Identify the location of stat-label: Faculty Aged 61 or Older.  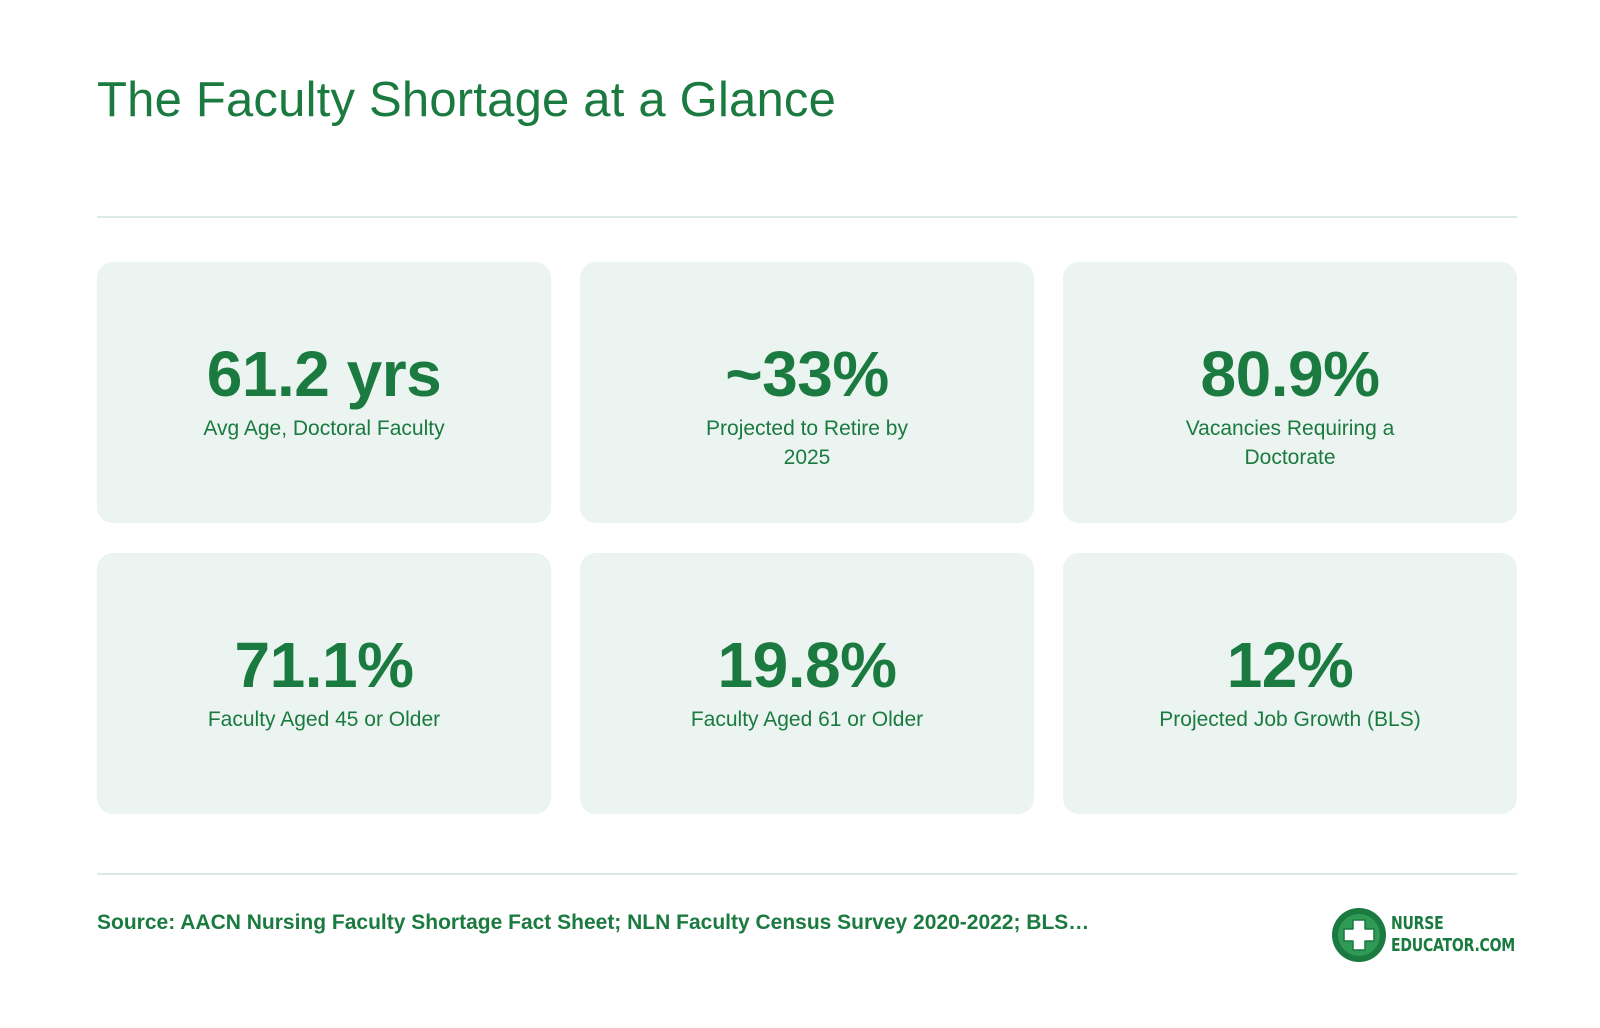
(807, 719).